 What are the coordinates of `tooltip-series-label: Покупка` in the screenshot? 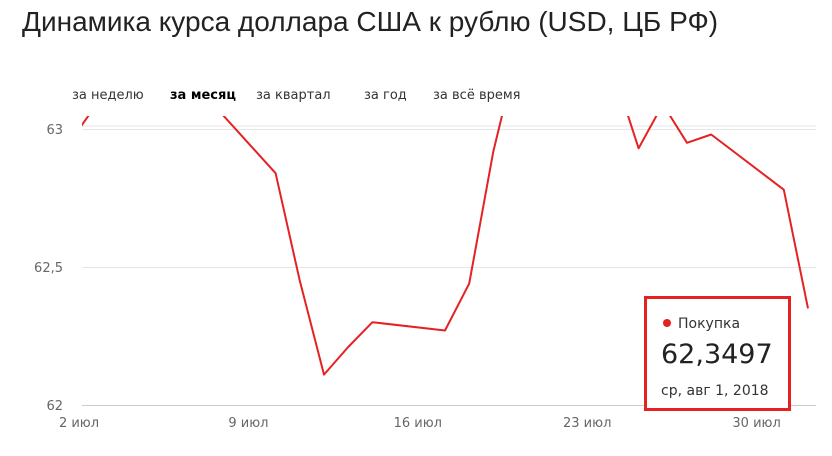 It's located at (701, 324).